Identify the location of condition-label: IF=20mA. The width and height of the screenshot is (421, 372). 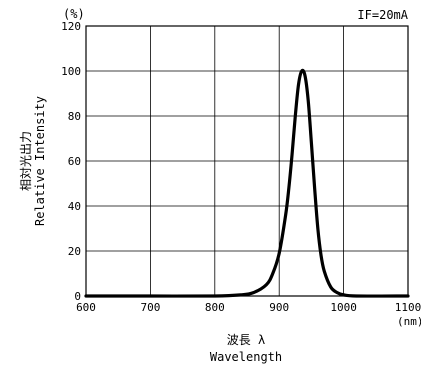
(382, 15).